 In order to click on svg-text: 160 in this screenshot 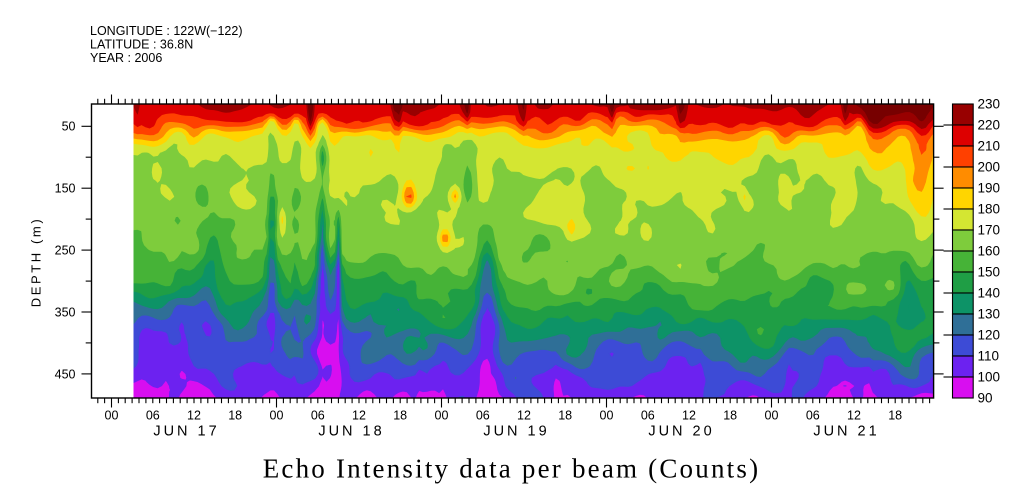, I will do `click(989, 251)`.